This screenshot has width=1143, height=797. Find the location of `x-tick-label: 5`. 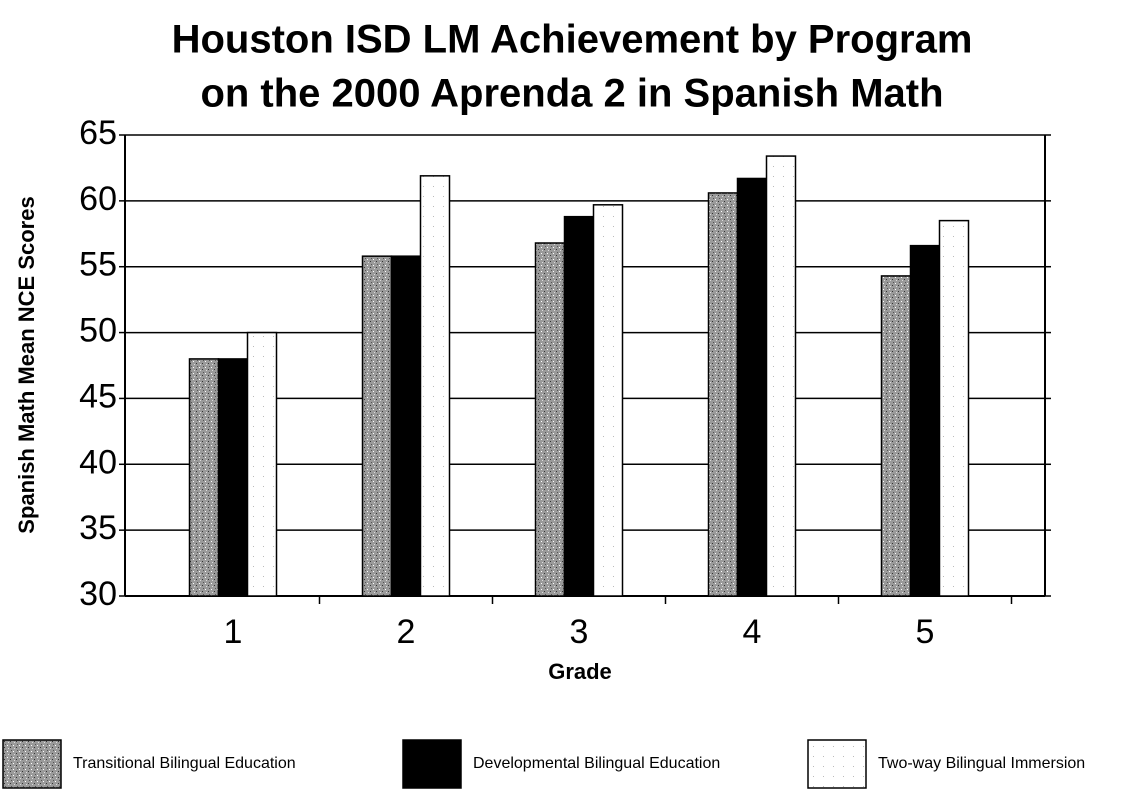

x-tick-label: 5 is located at coordinates (925, 632).